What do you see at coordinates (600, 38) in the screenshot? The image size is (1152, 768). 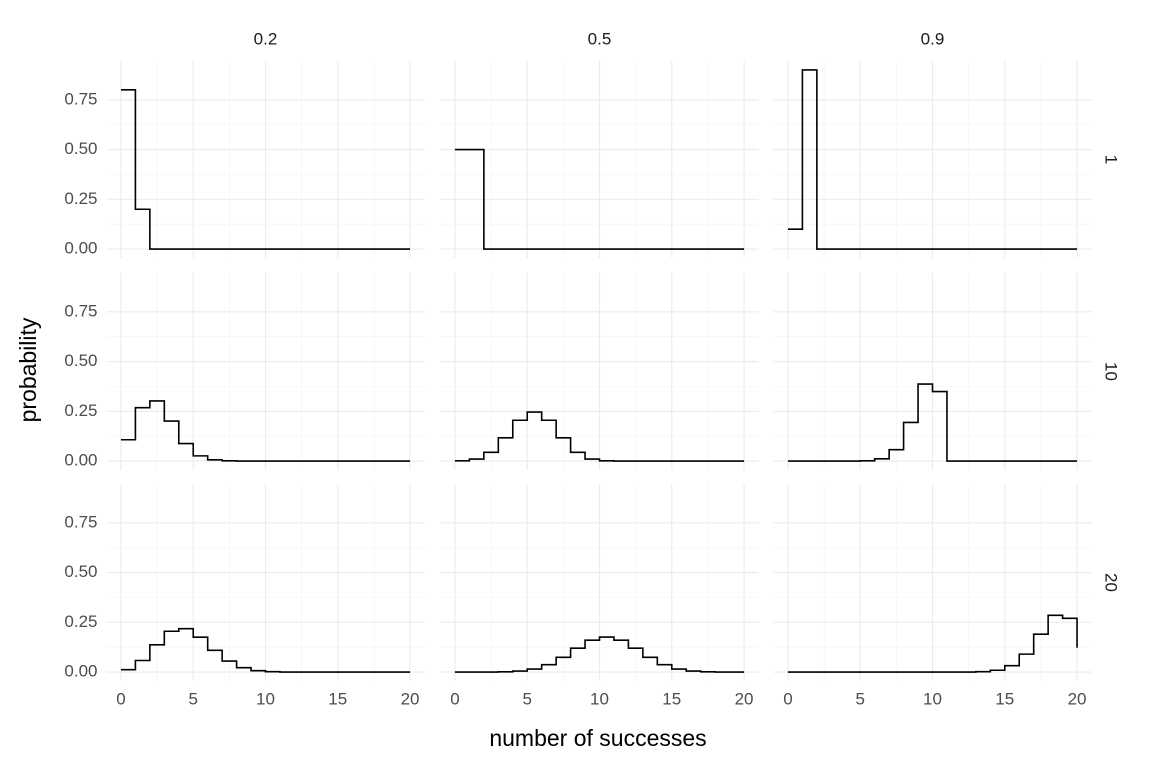 I see `column-strip: 0.5` at bounding box center [600, 38].